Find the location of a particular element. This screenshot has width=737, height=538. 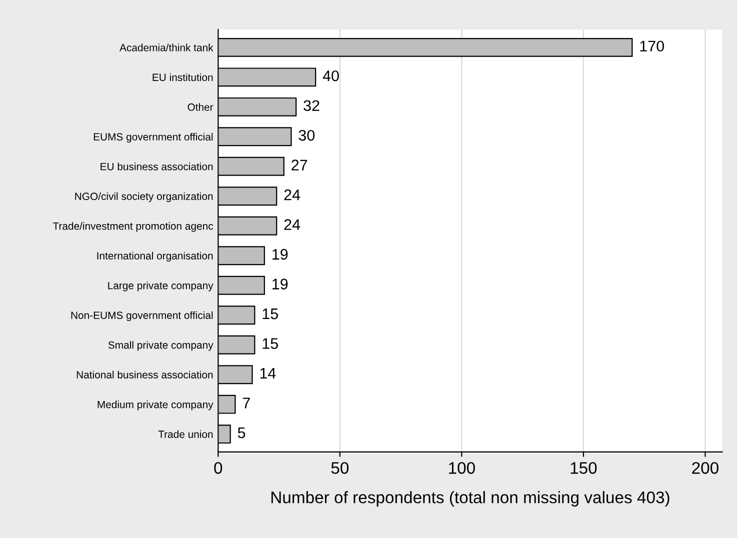

data-label: 14 is located at coordinates (268, 373).